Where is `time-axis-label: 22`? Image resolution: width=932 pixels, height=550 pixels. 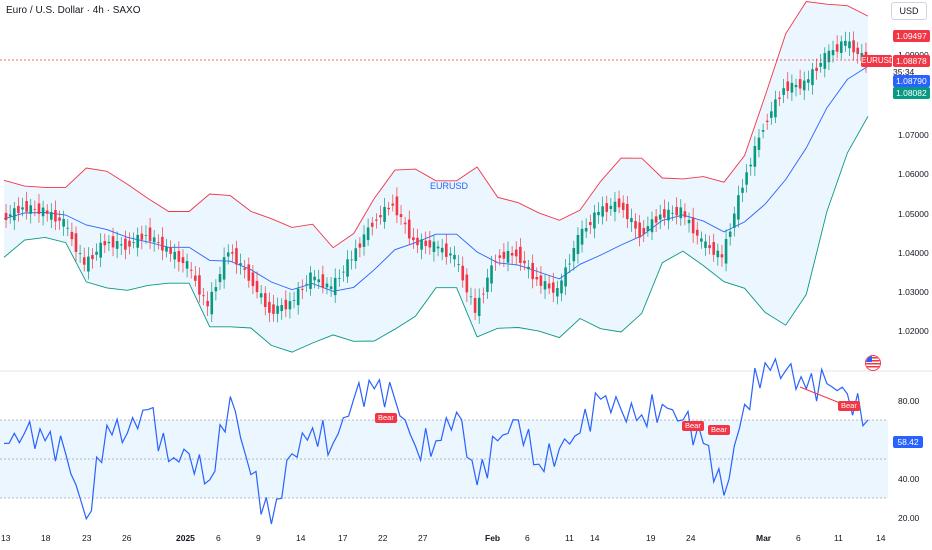
time-axis-label: 22 is located at coordinates (383, 538).